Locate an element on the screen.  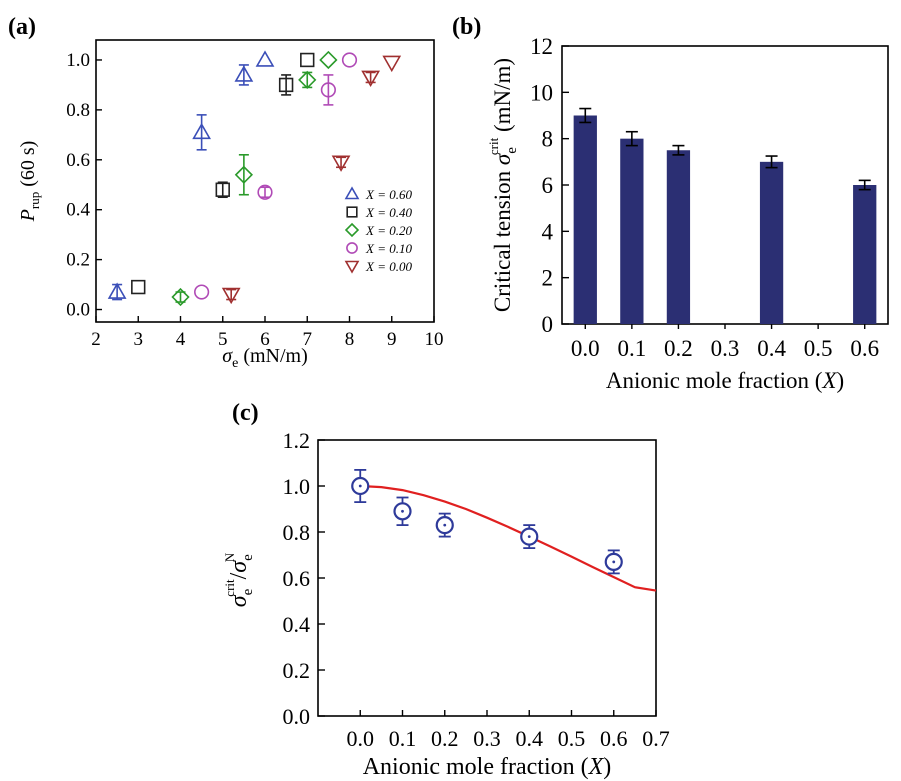
panel-a-xlabel-sub: e is located at coordinates (235, 363).